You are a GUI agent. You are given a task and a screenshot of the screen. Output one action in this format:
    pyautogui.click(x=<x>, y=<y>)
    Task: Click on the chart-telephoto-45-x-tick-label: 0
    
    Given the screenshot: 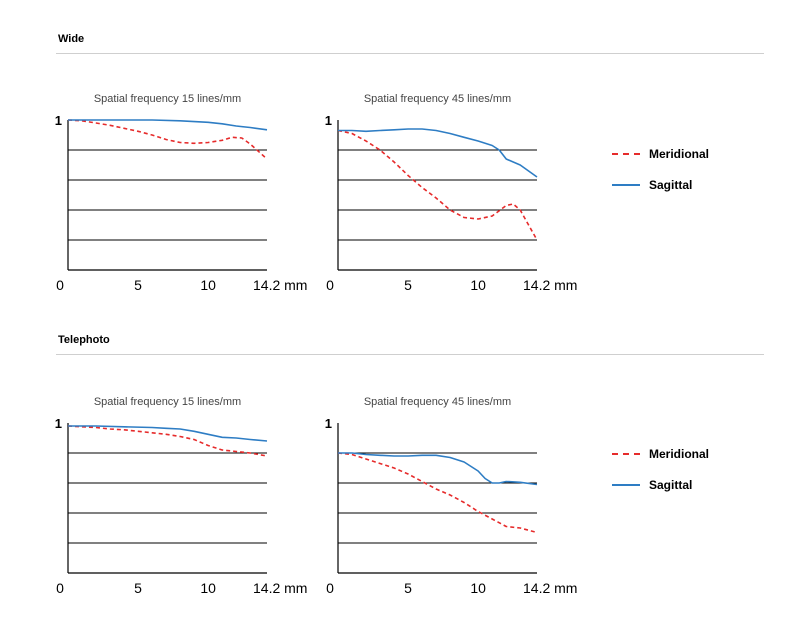 What is the action you would take?
    pyautogui.click(x=330, y=588)
    